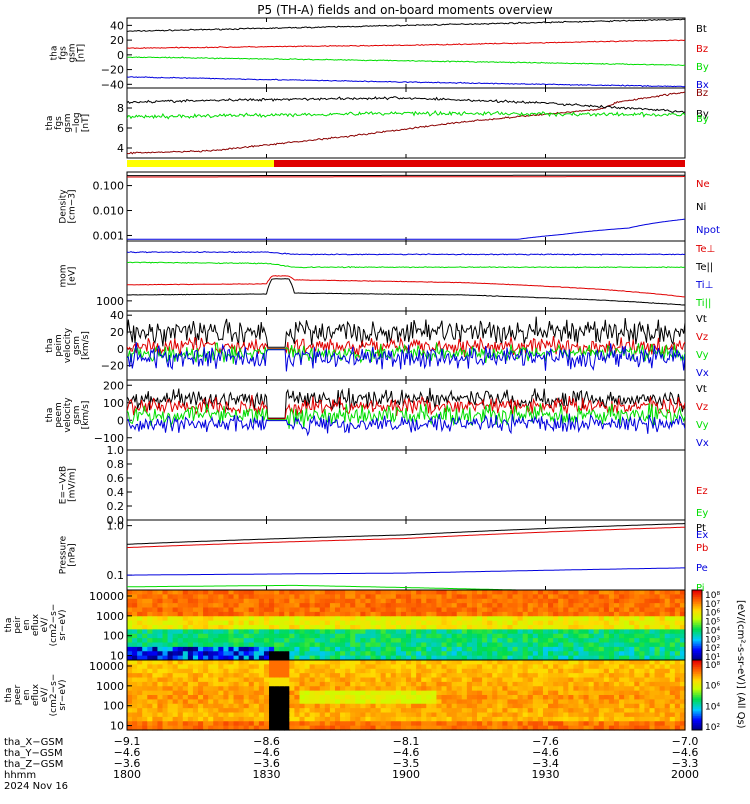 The height and width of the screenshot is (804, 750). What do you see at coordinates (406, 61) in the screenshot?
I see `series-line-By` at bounding box center [406, 61].